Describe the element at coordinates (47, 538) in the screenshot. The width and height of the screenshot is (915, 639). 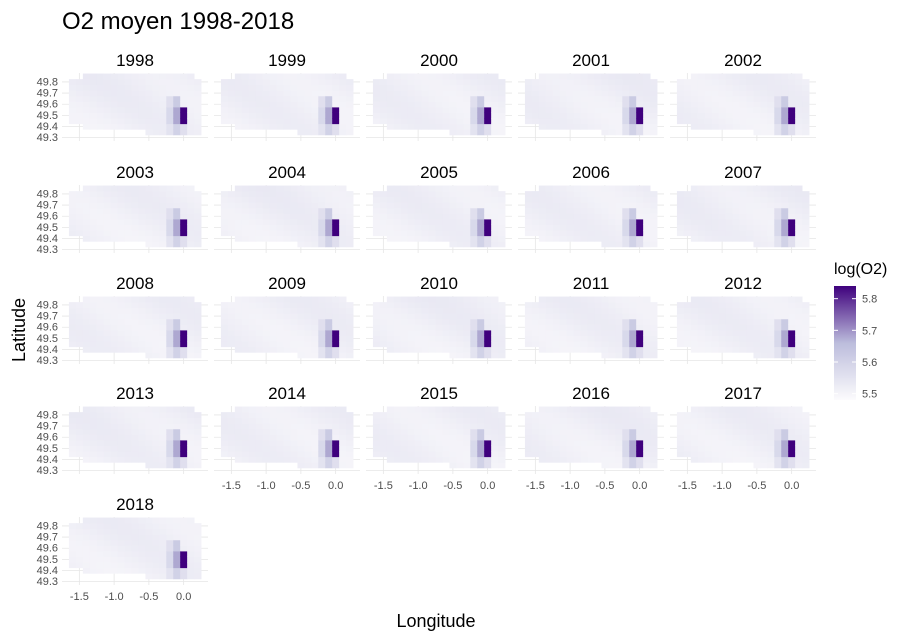
I see `y-tick-label: 49.7` at that location.